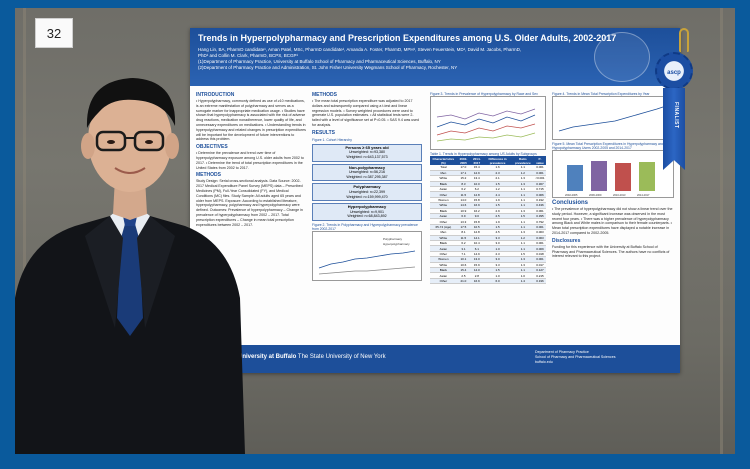 The image size is (750, 469). What do you see at coordinates (477, 232) in the screenshot?
I see `table-cell: 12.8` at bounding box center [477, 232].